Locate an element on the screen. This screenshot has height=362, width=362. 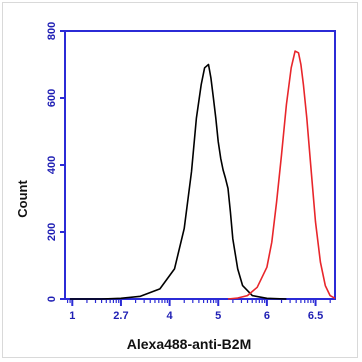
y-tick-label: 200 is located at coordinates (52, 232).